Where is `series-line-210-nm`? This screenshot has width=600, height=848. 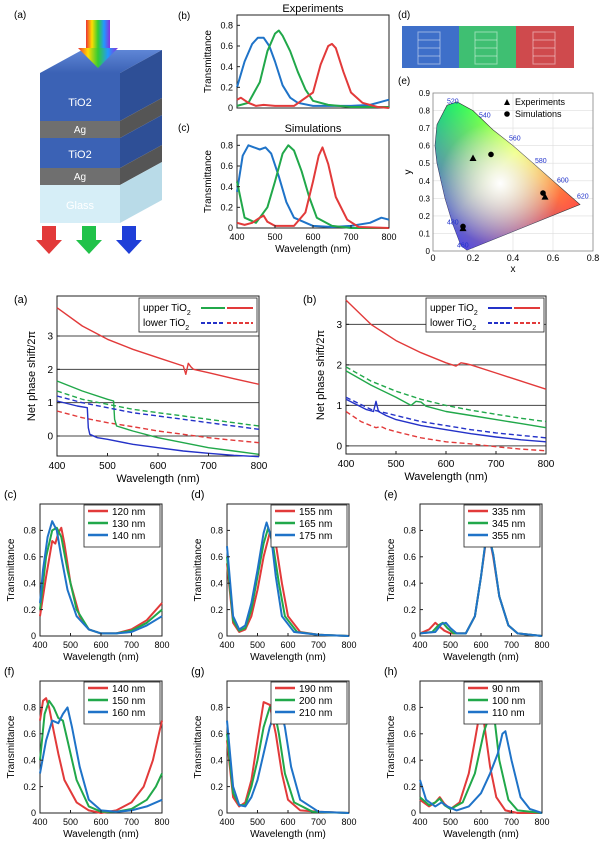
series-line-210-nm is located at coordinates (288, 760).